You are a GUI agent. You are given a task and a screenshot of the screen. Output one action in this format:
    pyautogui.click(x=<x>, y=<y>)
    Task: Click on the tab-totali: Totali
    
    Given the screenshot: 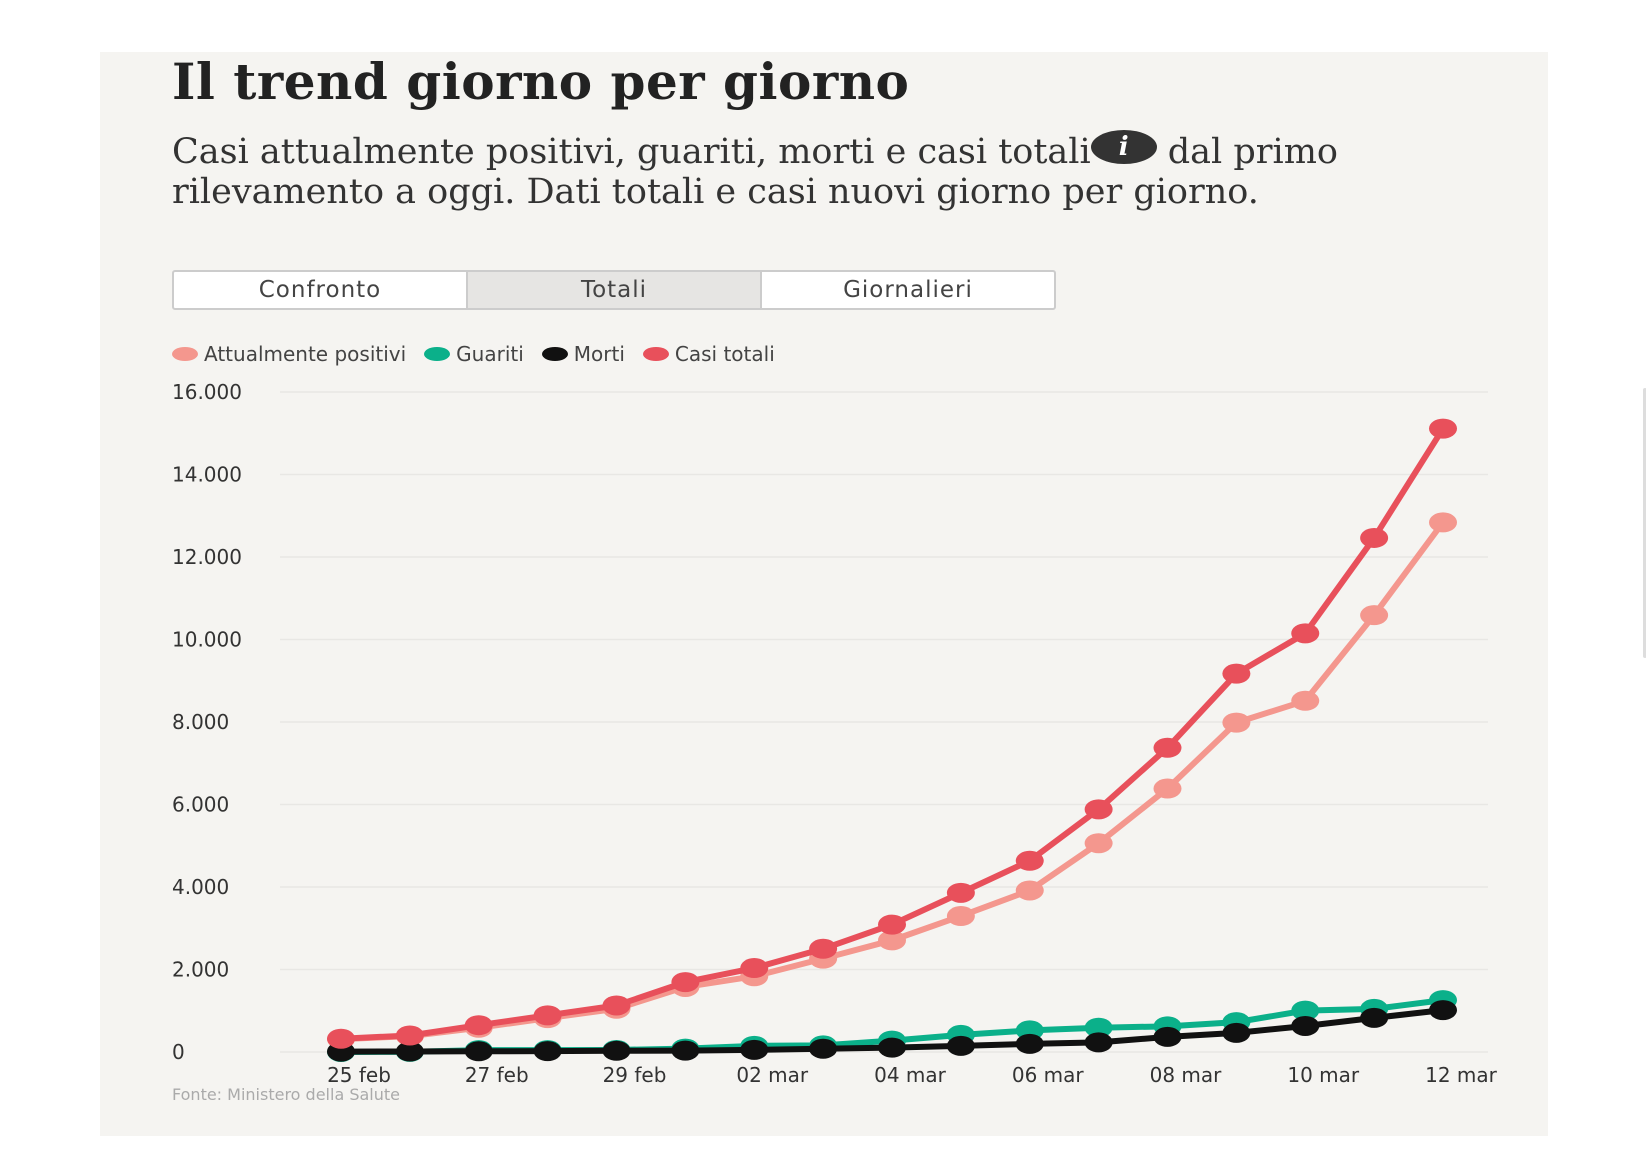 What is the action you would take?
    pyautogui.click(x=615, y=290)
    